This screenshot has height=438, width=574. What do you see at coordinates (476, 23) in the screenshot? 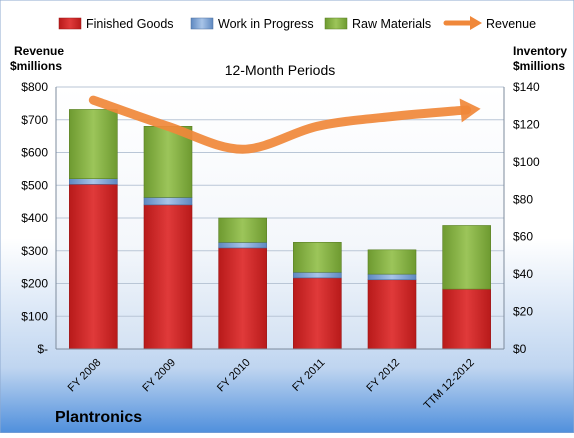
I see `legend-arrowhead-revenue` at bounding box center [476, 23].